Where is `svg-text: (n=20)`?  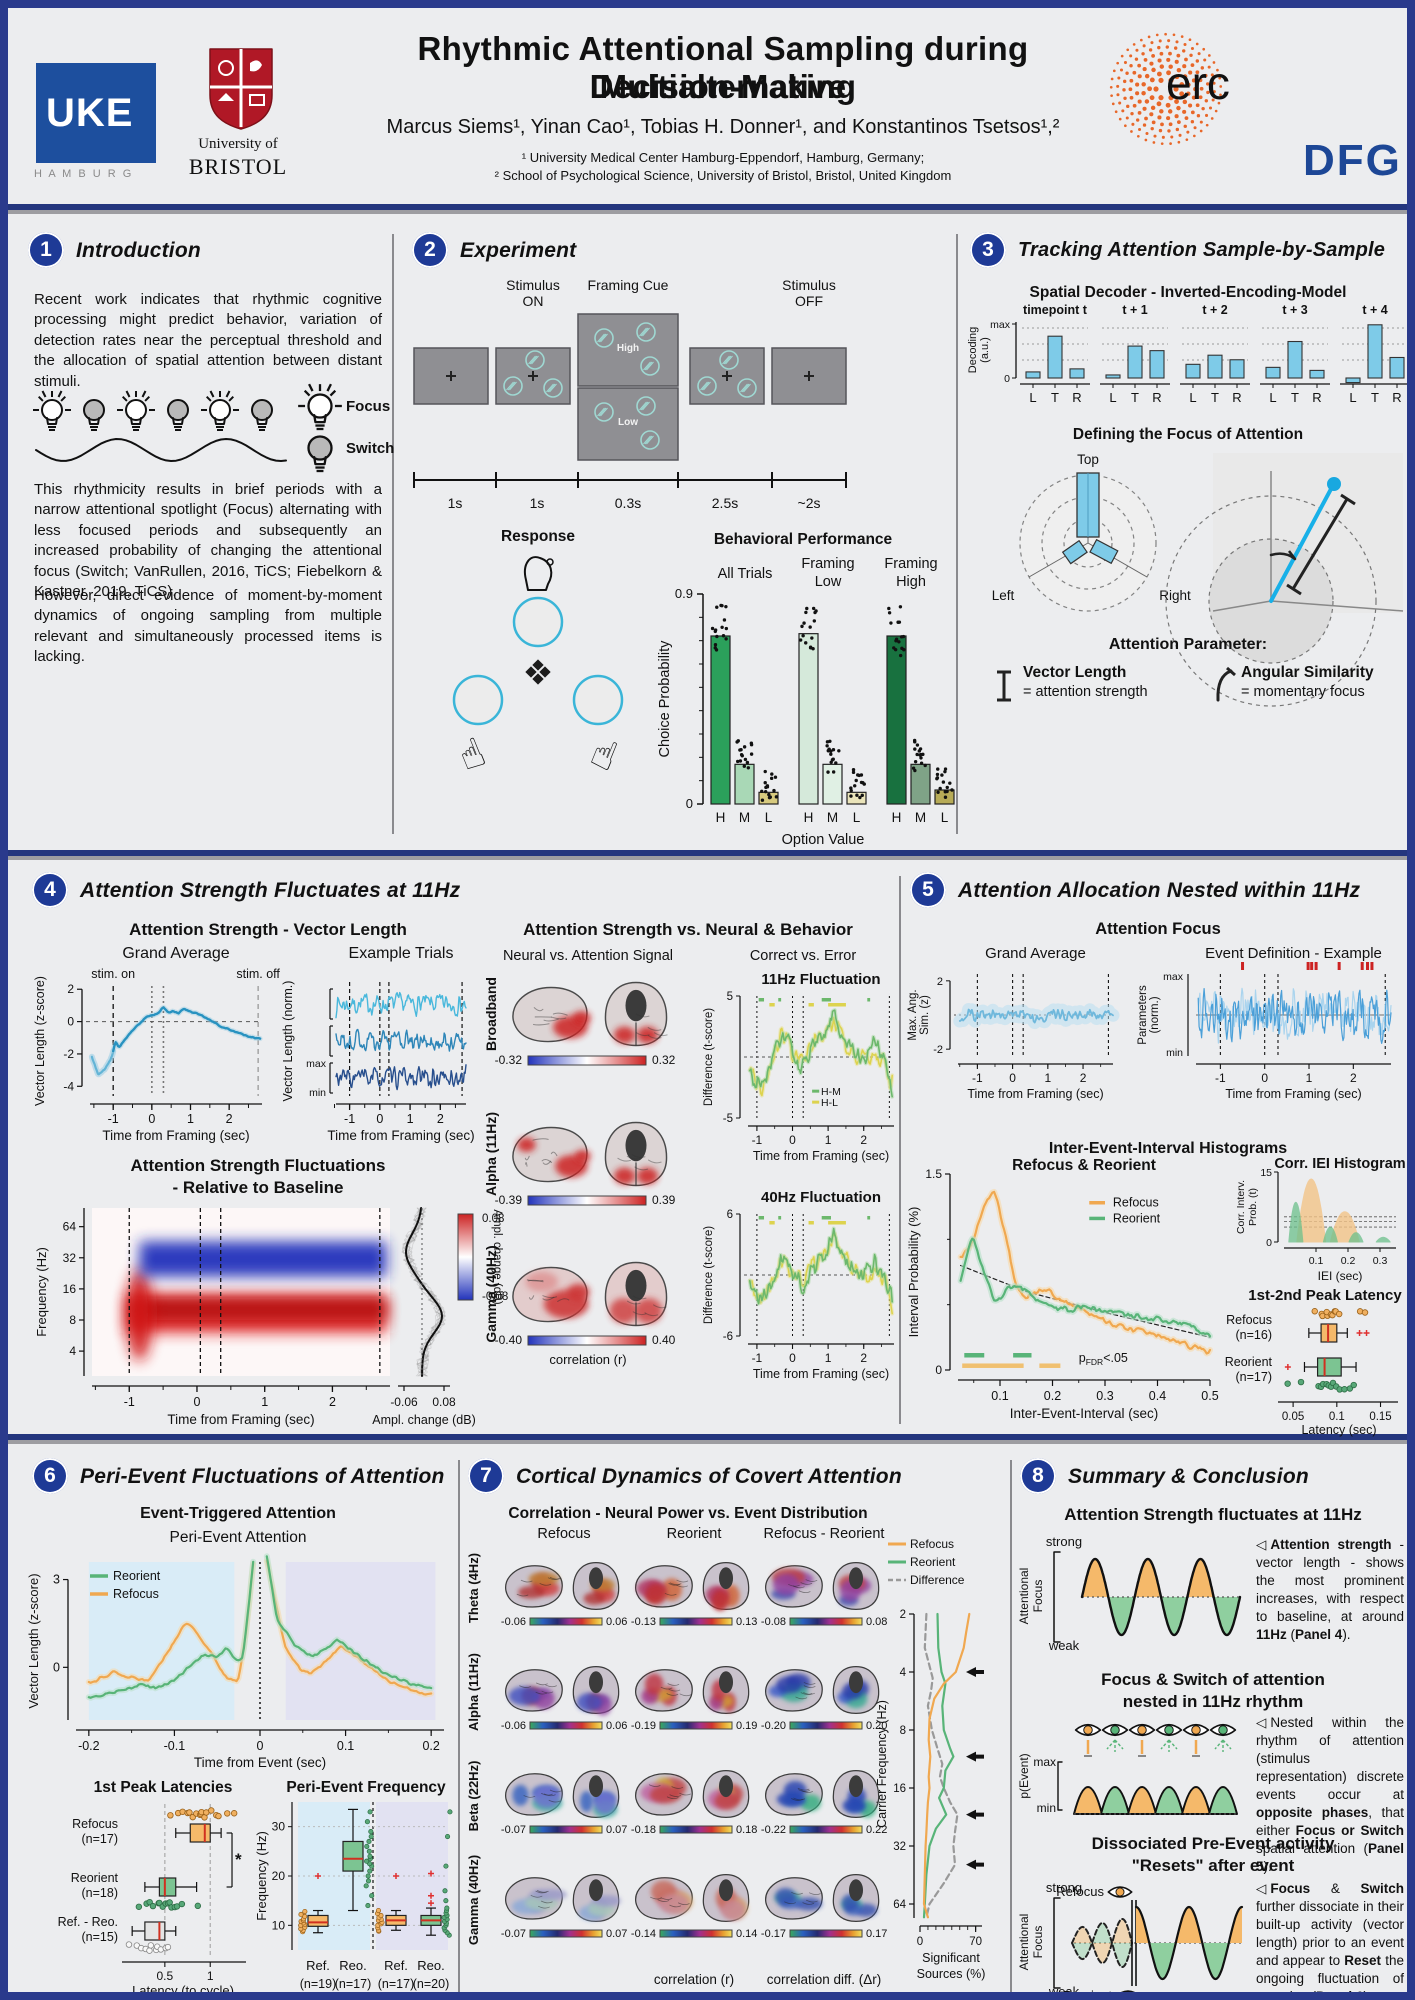 svg-text: (n=20) is located at coordinates (431, 1984).